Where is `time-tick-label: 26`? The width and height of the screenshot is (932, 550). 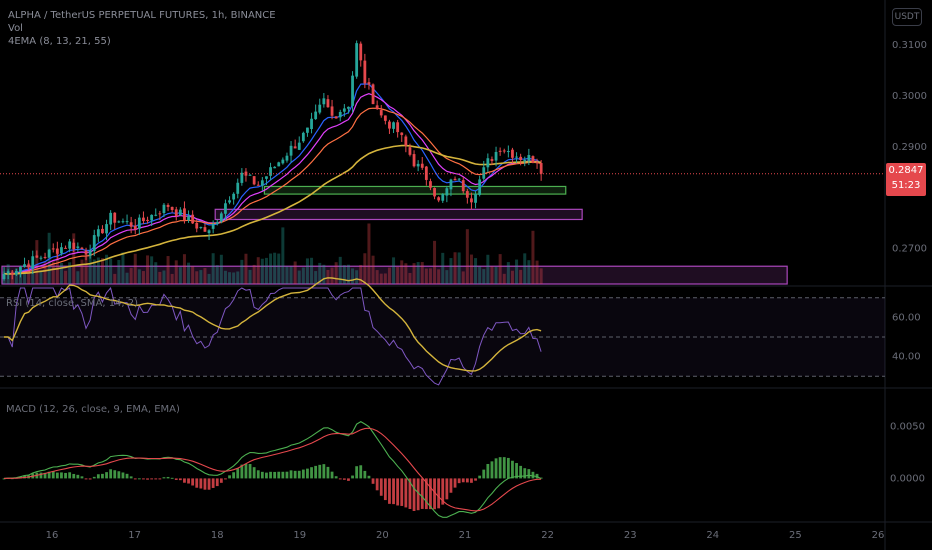
time-tick-label: 26 is located at coordinates (878, 535).